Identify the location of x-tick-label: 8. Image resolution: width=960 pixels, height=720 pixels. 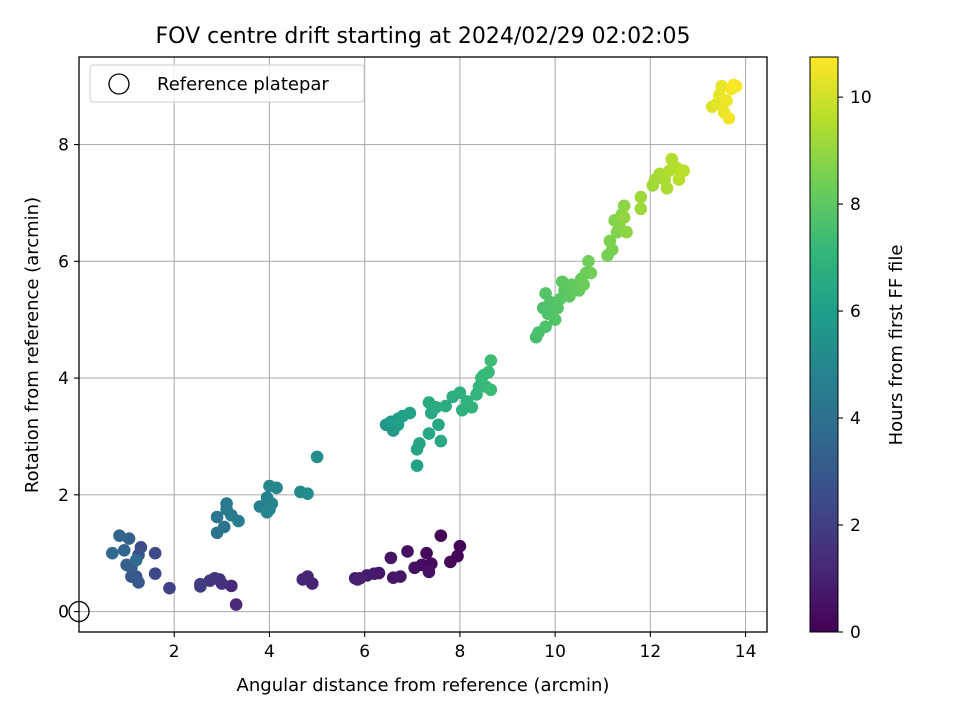
(459, 652).